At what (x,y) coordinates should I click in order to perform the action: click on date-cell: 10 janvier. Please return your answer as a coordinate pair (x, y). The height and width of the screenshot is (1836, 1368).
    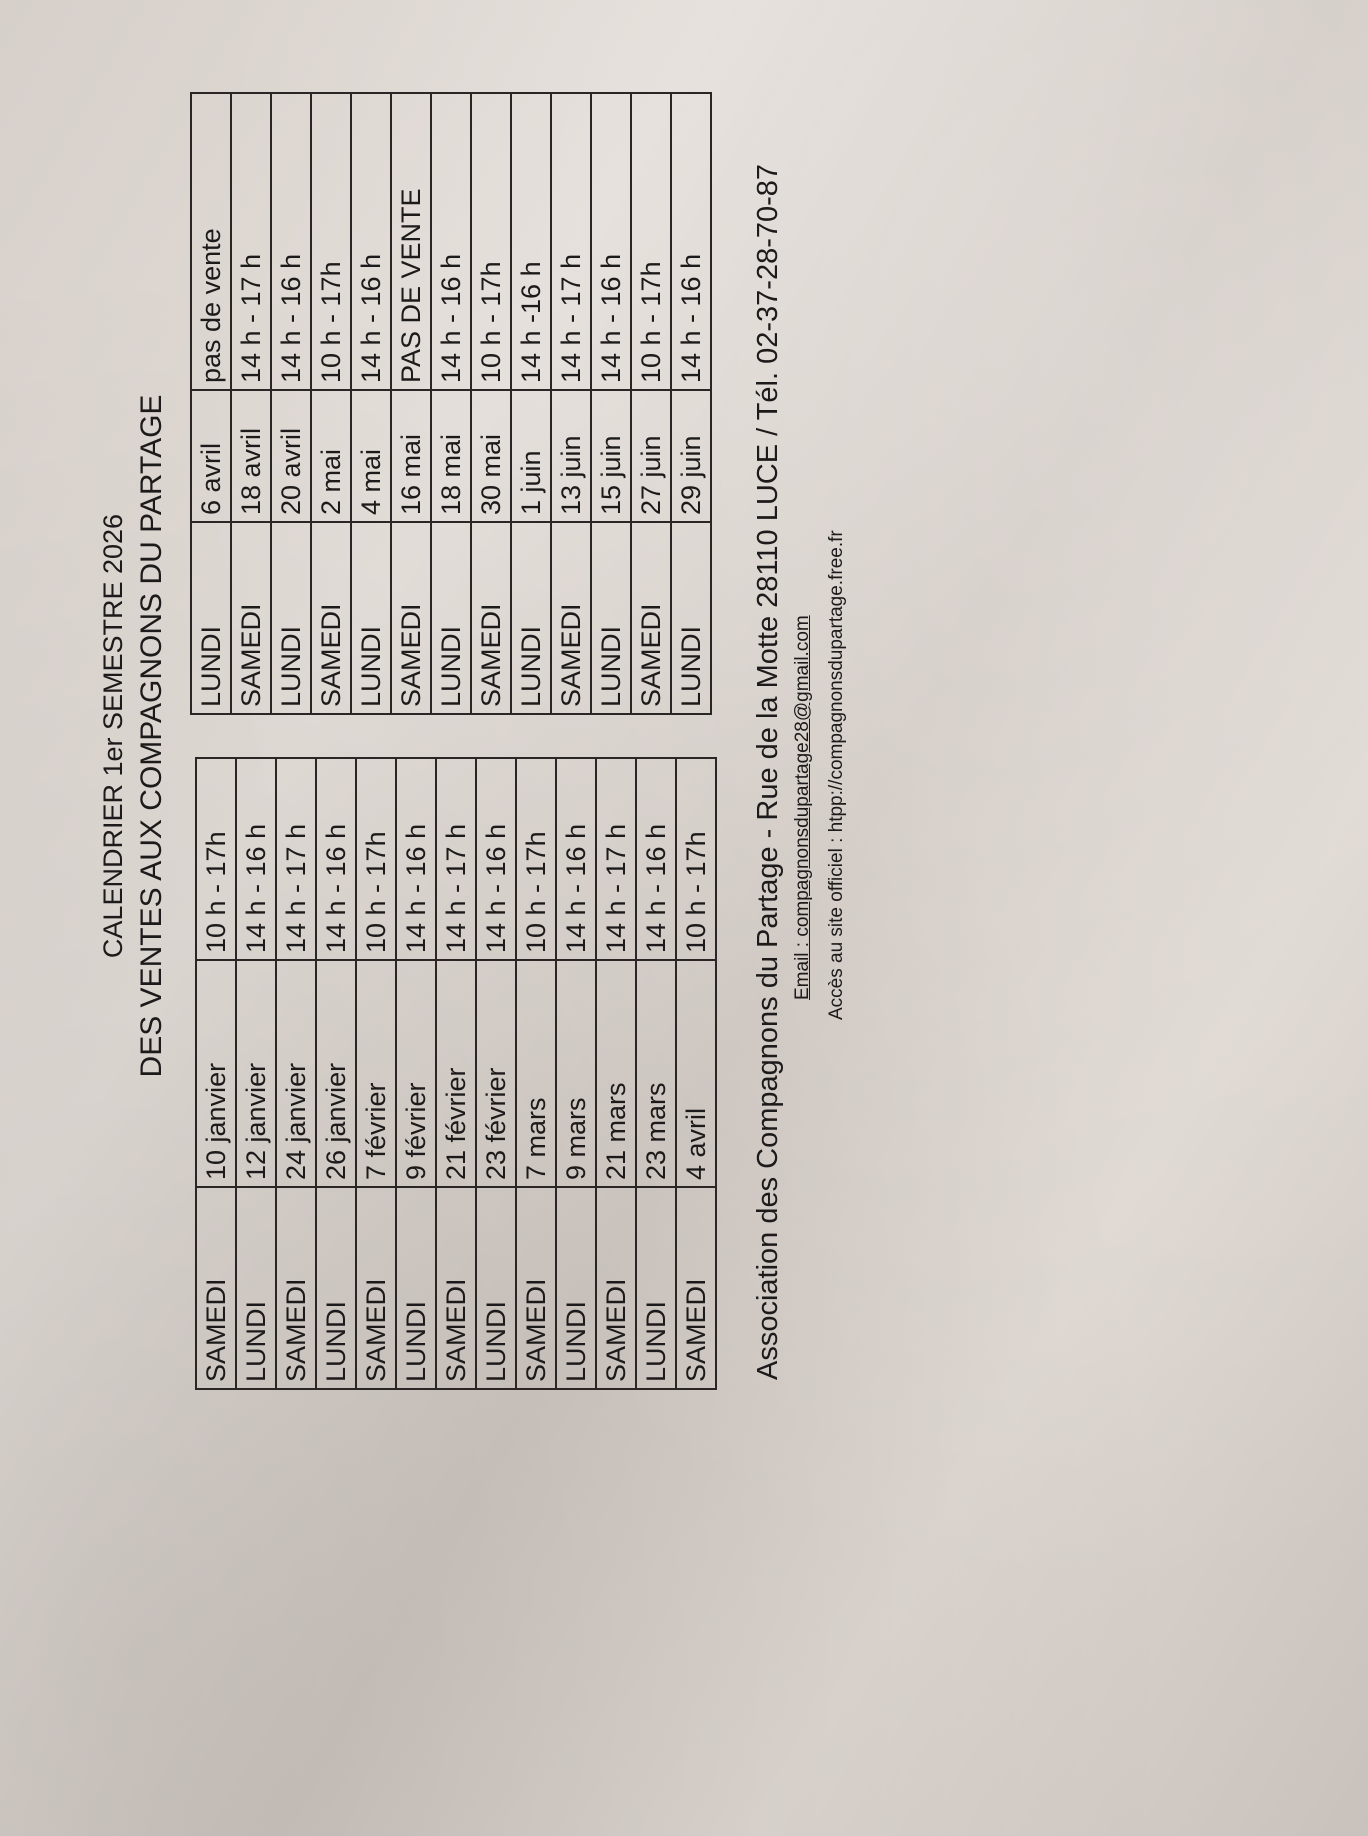
    Looking at the image, I should click on (216, 1073).